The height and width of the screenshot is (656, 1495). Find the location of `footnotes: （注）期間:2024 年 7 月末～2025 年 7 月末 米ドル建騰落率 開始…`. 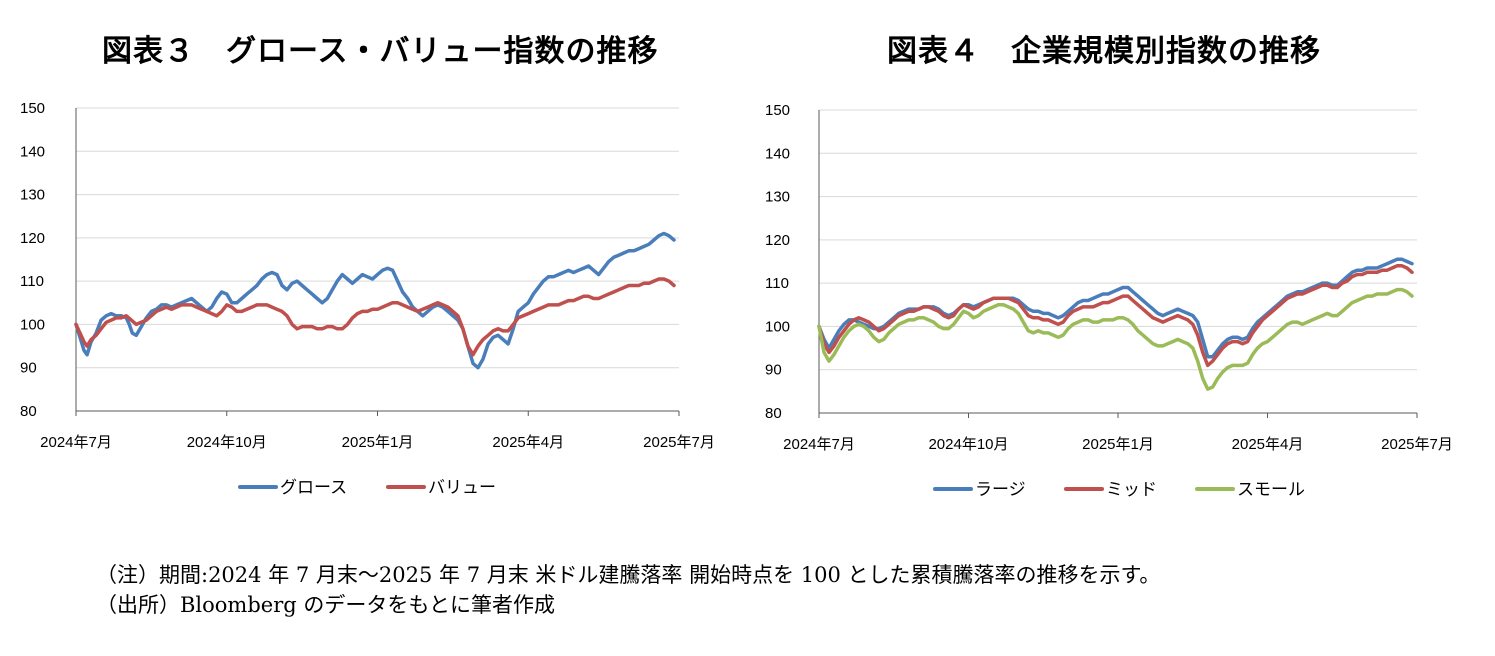

footnotes: （注）期間:2024 年 7 月末～2025 年 7 月末 米ドル建騰落率 開始… is located at coordinates (628, 590).